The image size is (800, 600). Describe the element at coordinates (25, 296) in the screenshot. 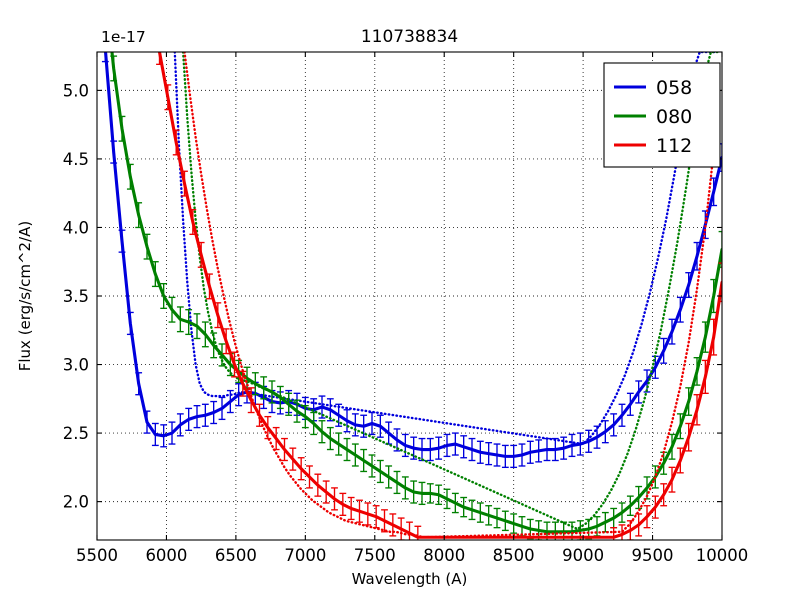

I see `y-axis-label: Flux (erg/s/cm^2/A)` at that location.